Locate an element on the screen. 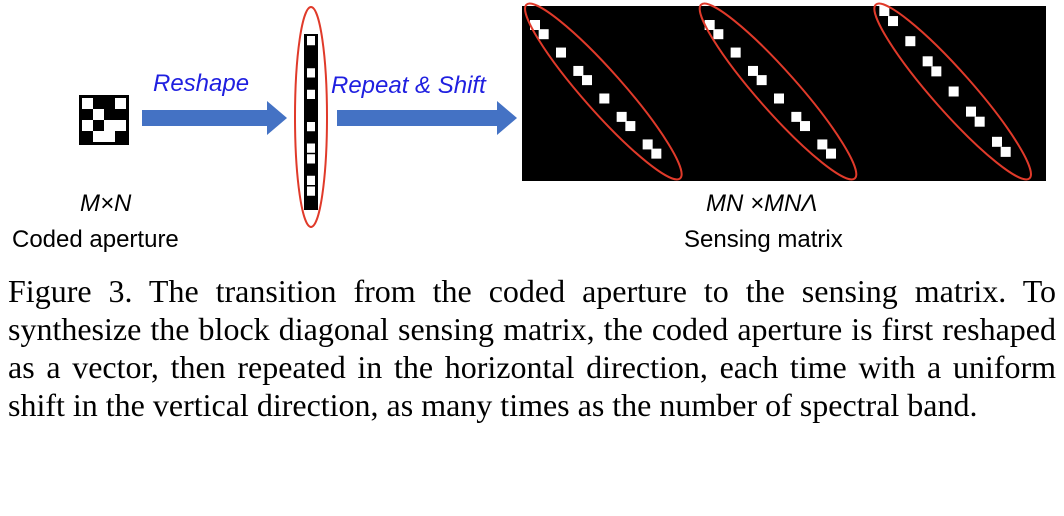 The width and height of the screenshot is (1064, 516). matrix-dims-label: MN ×MNΛ is located at coordinates (762, 203).